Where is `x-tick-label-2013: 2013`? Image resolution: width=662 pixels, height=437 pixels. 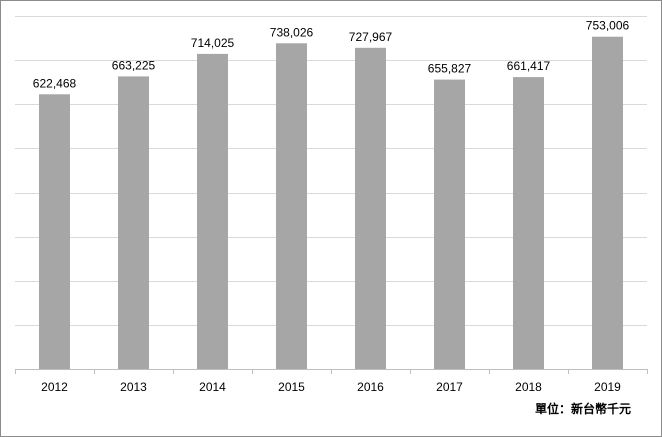 x-tick-label-2013: 2013 is located at coordinates (133, 387).